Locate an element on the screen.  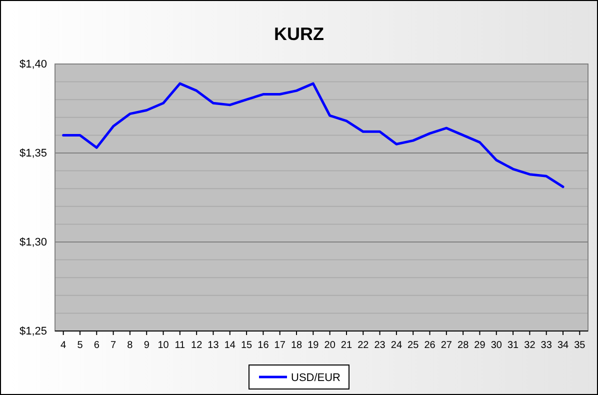
x-tick-label: 24 is located at coordinates (396, 346).